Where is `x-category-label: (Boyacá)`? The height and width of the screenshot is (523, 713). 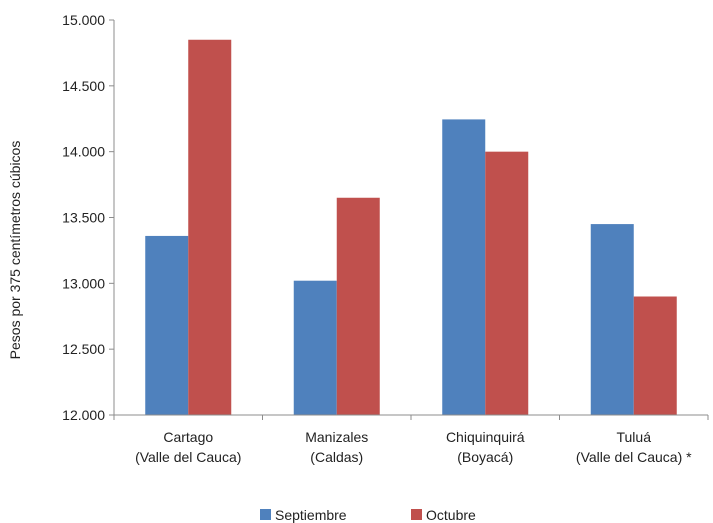 x-category-label: (Boyacá) is located at coordinates (485, 457).